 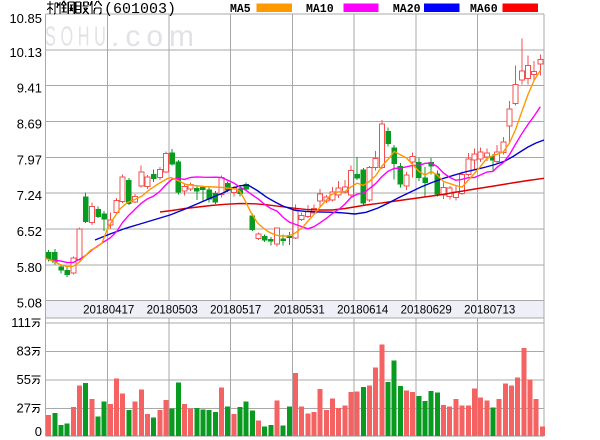 What do you see at coordinates (24, 350) in the screenshot?
I see `svg-text: 83` at bounding box center [24, 350].